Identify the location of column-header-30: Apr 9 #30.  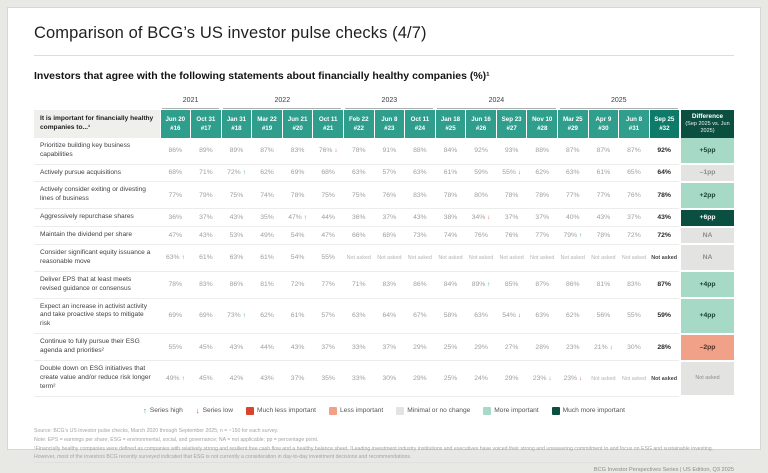
(603, 124).